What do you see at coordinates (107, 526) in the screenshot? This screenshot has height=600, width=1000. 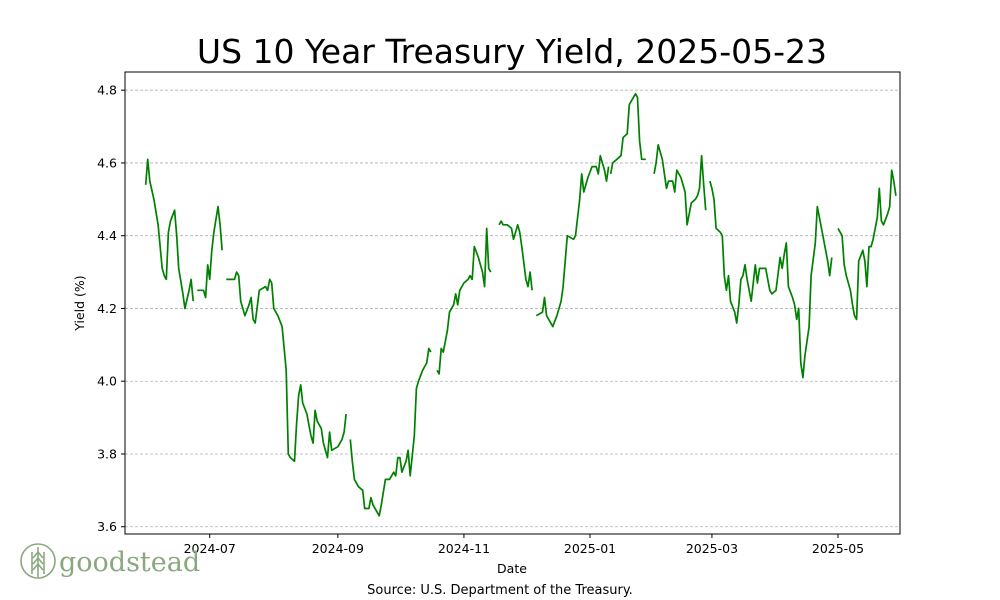 I see `y-tick-label: 3.6` at bounding box center [107, 526].